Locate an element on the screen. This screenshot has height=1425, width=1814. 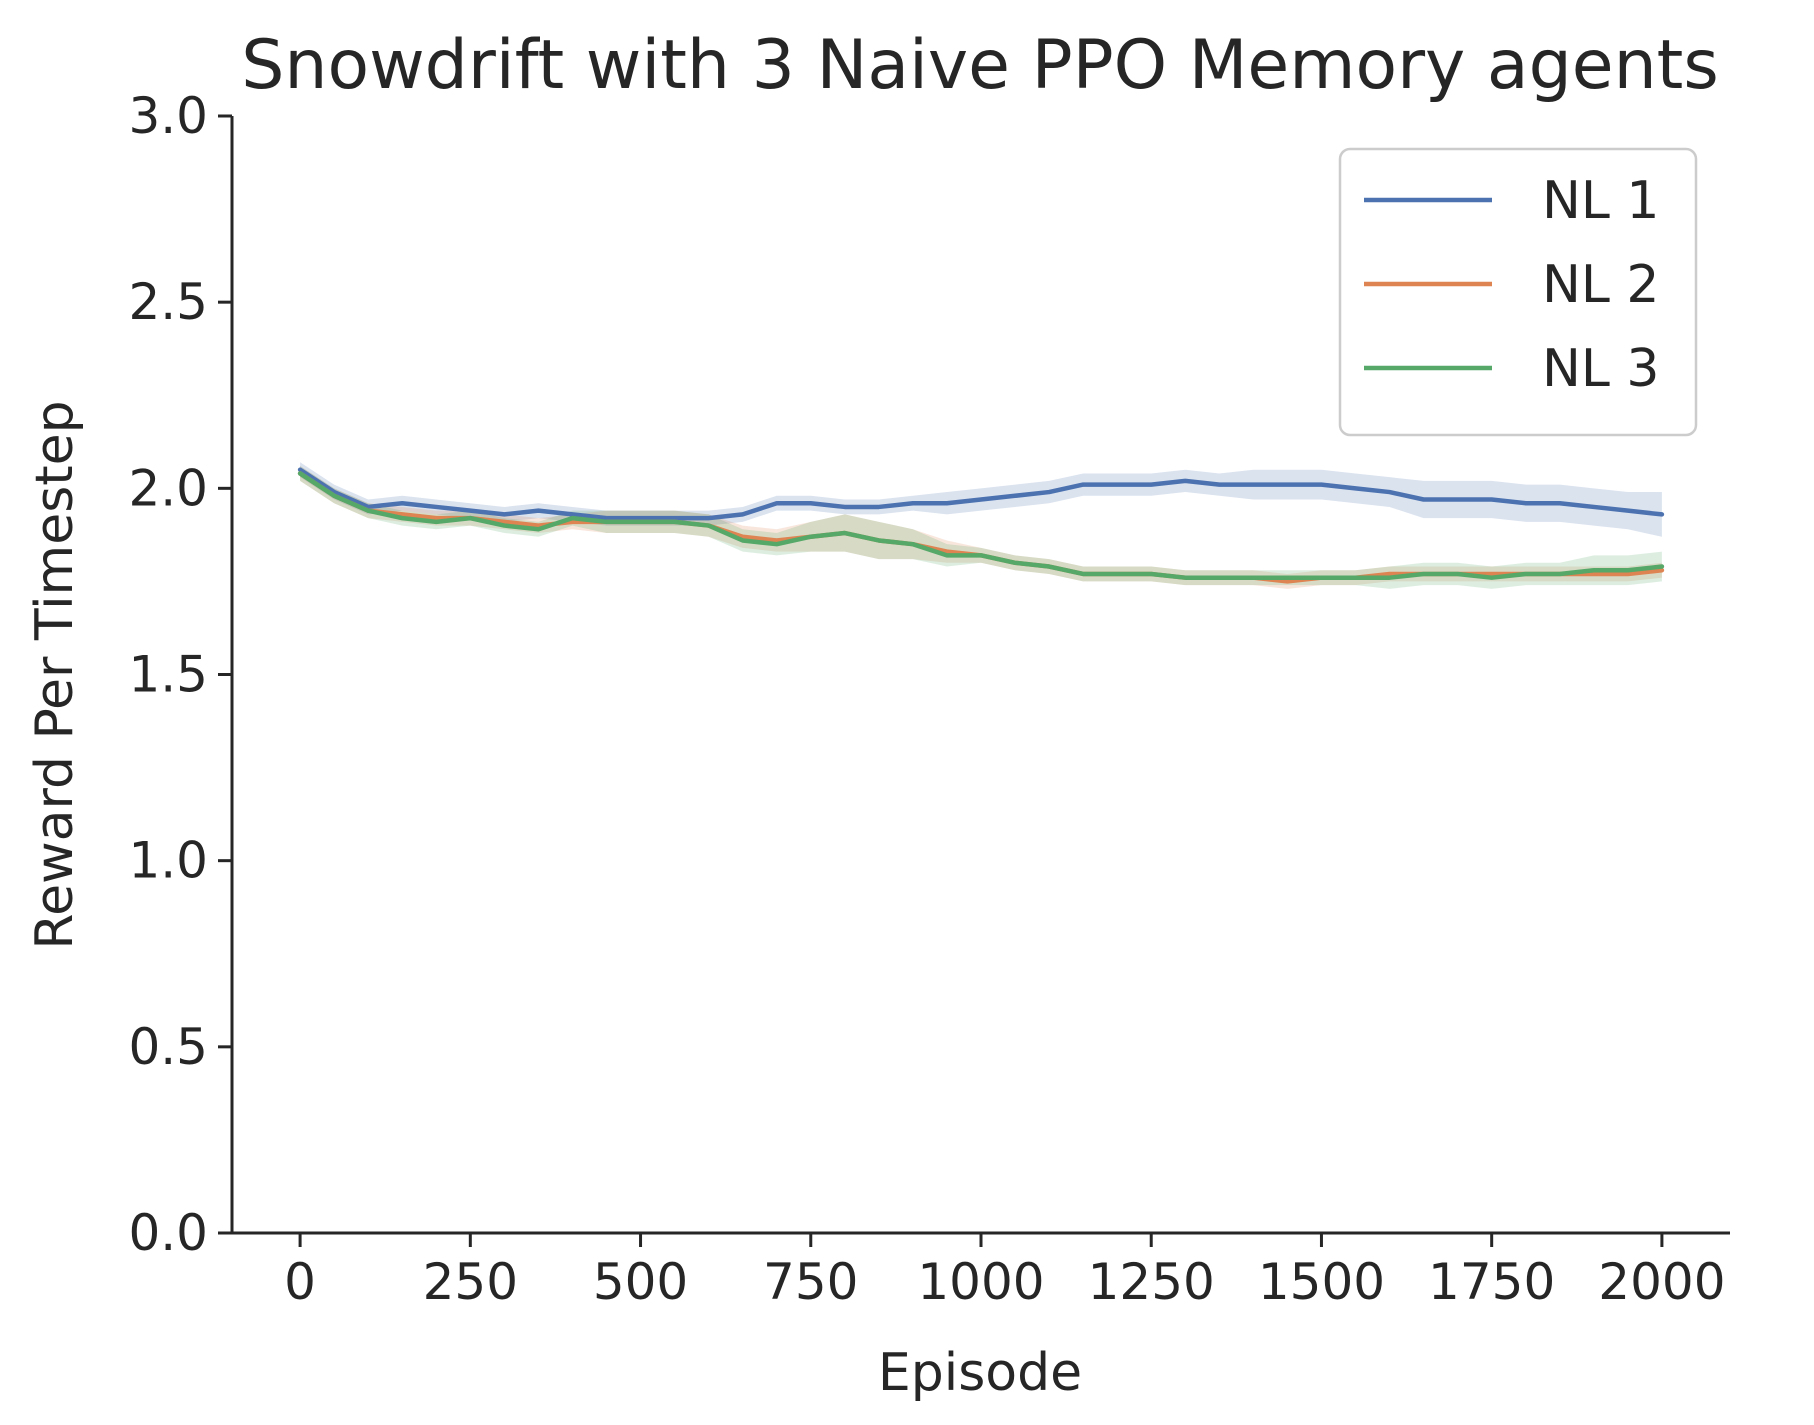
x-axis-label: Episode is located at coordinates (980, 1373).